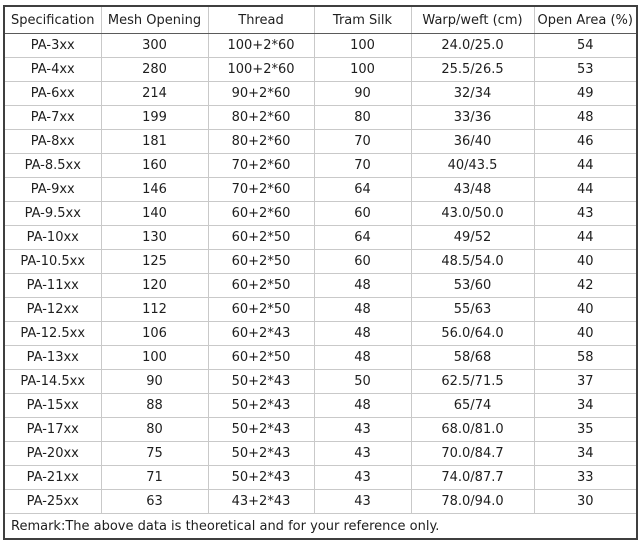 This screenshot has height=549, width=638. What do you see at coordinates (472, 261) in the screenshot?
I see `table-cell-col4: 48.5/54.0` at bounding box center [472, 261].